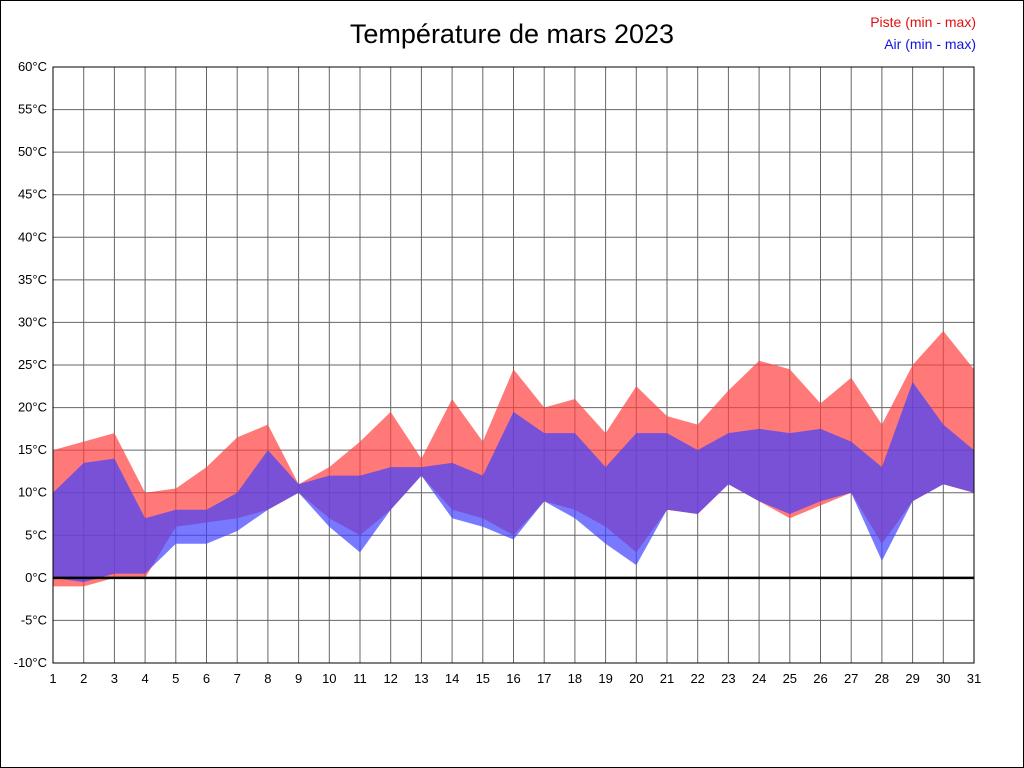 Image resolution: width=1024 pixels, height=768 pixels. I want to click on svg-text: 21, so click(667, 678).